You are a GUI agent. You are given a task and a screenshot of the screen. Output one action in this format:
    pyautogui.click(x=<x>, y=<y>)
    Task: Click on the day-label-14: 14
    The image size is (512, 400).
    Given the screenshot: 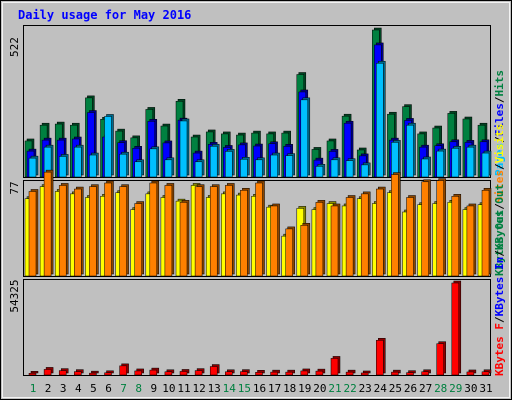 What is the action you would take?
    pyautogui.click(x=230, y=388)
    